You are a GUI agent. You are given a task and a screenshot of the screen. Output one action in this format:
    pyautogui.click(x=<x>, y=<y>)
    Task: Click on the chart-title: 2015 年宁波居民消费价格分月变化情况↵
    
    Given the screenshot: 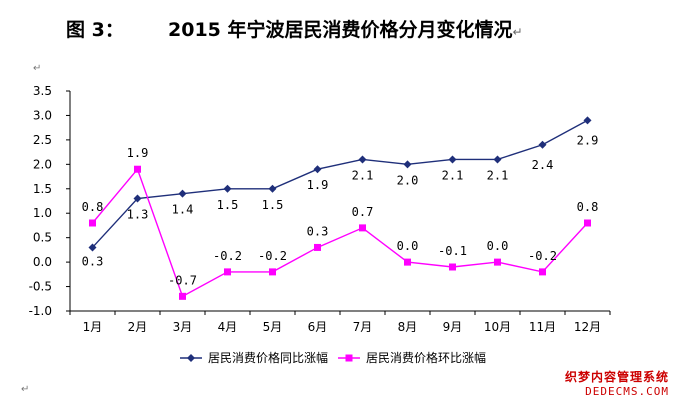 What is the action you would take?
    pyautogui.click(x=345, y=30)
    